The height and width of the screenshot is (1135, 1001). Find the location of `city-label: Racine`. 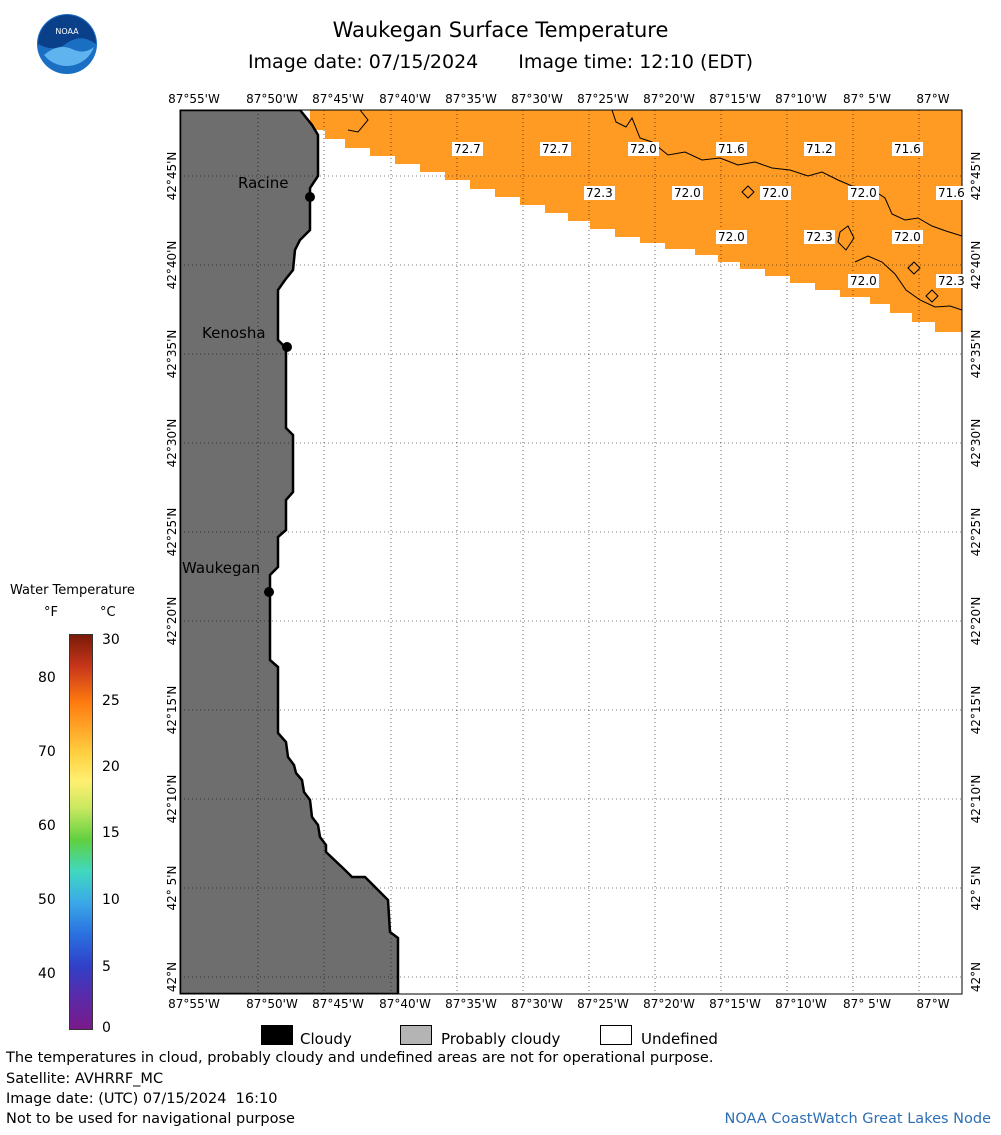

city-label: Racine is located at coordinates (263, 183).